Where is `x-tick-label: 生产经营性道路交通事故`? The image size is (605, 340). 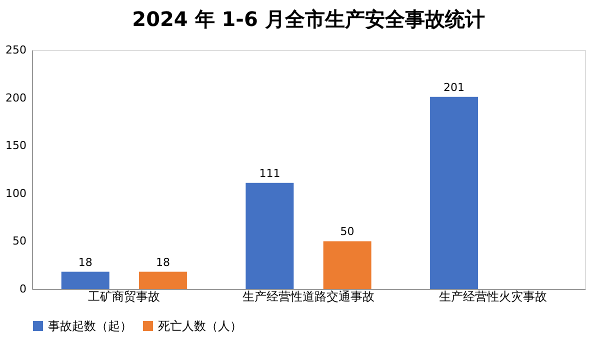
x-tick-label: 生产经营性道路交通事故 is located at coordinates (308, 297).